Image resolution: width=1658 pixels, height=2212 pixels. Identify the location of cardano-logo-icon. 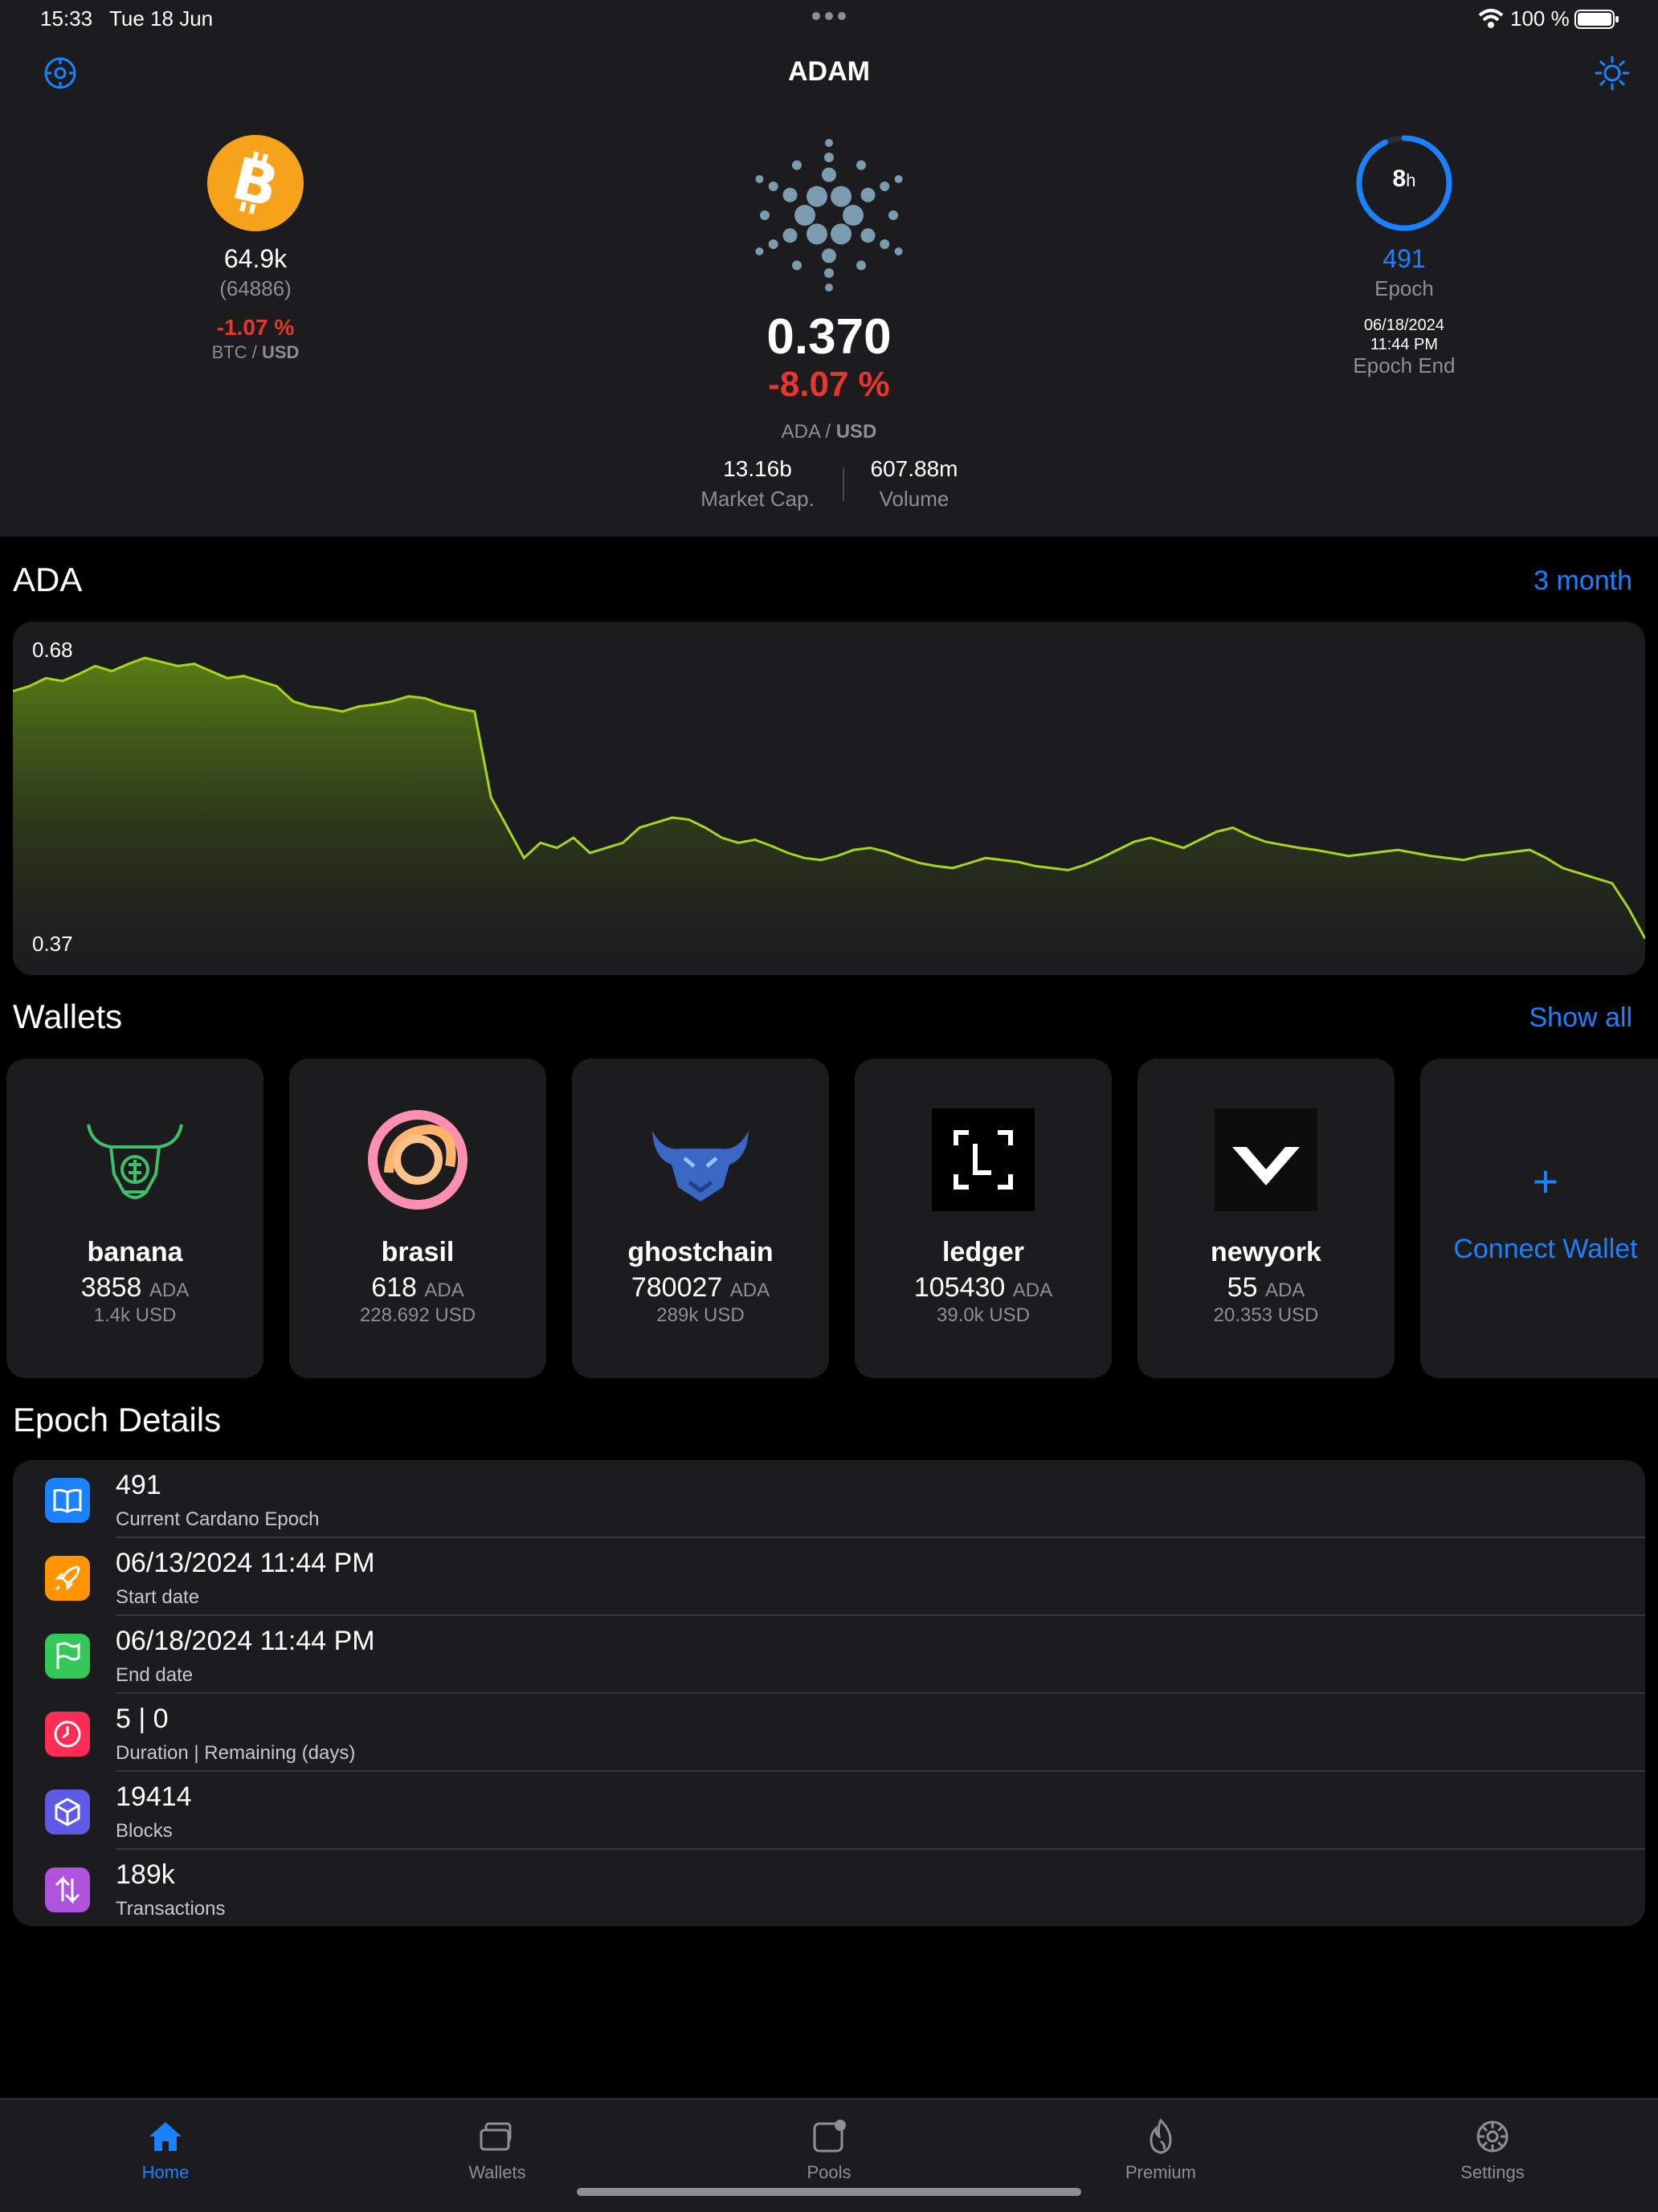
(829, 217).